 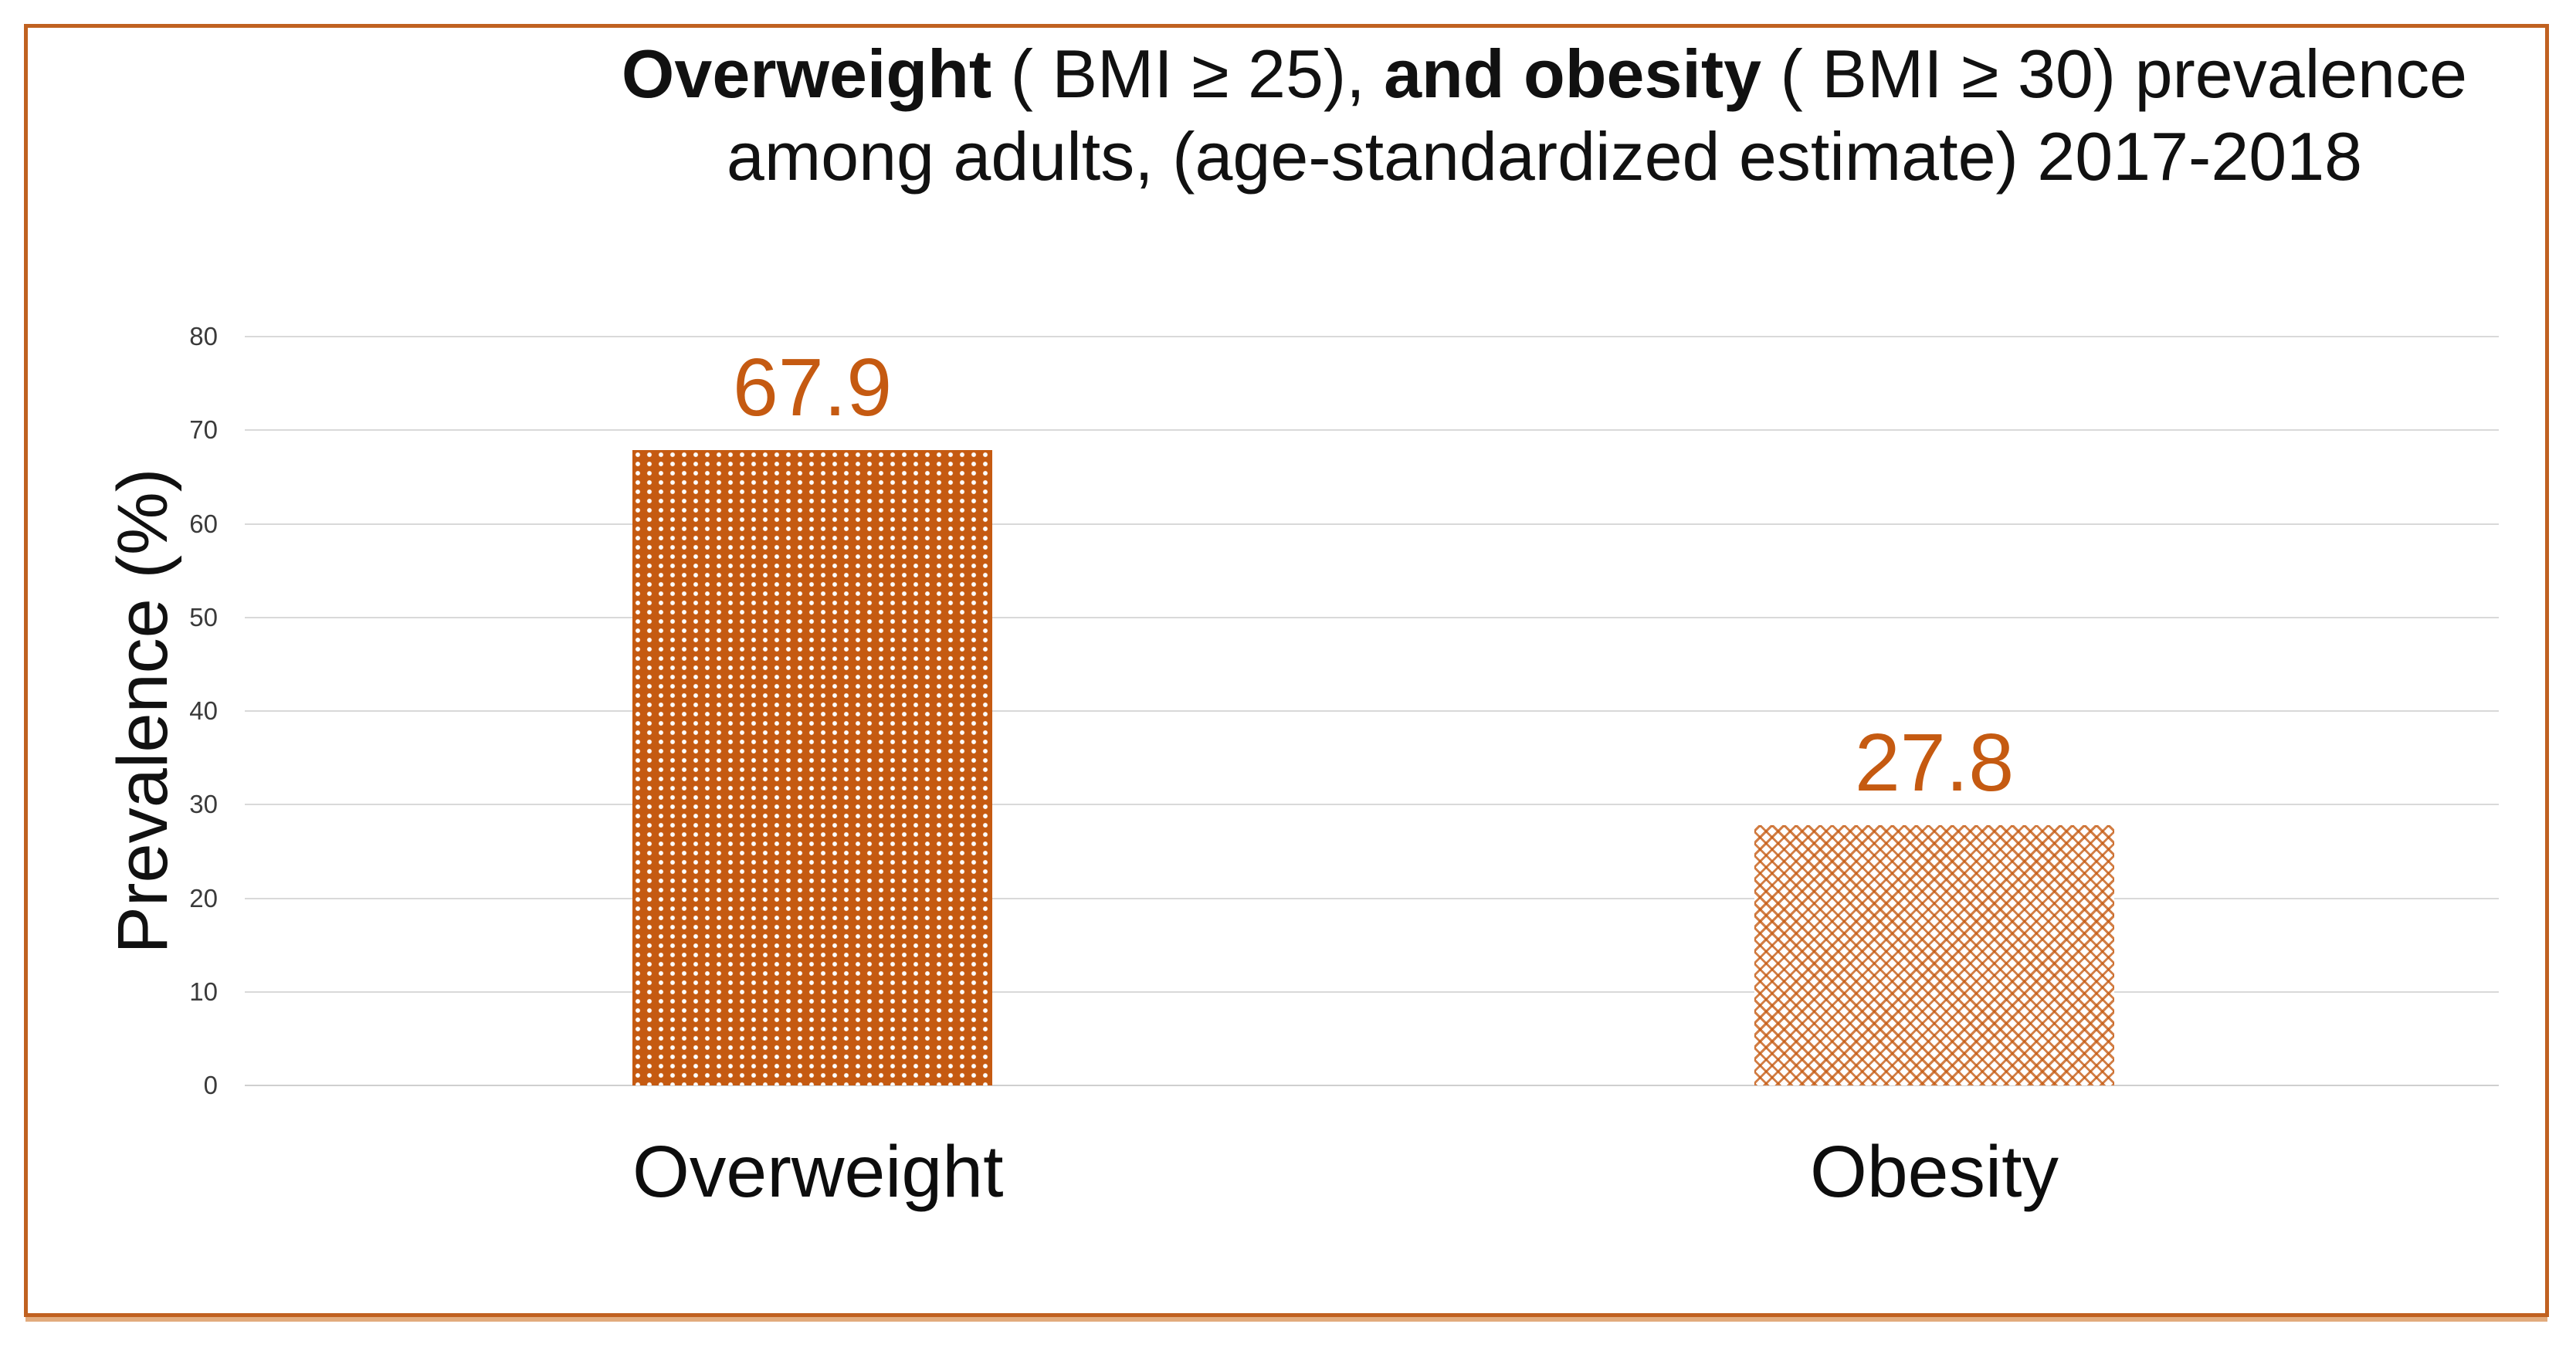 What do you see at coordinates (806, 74) in the screenshot?
I see `chart-title-bold-overweight: Overweight` at bounding box center [806, 74].